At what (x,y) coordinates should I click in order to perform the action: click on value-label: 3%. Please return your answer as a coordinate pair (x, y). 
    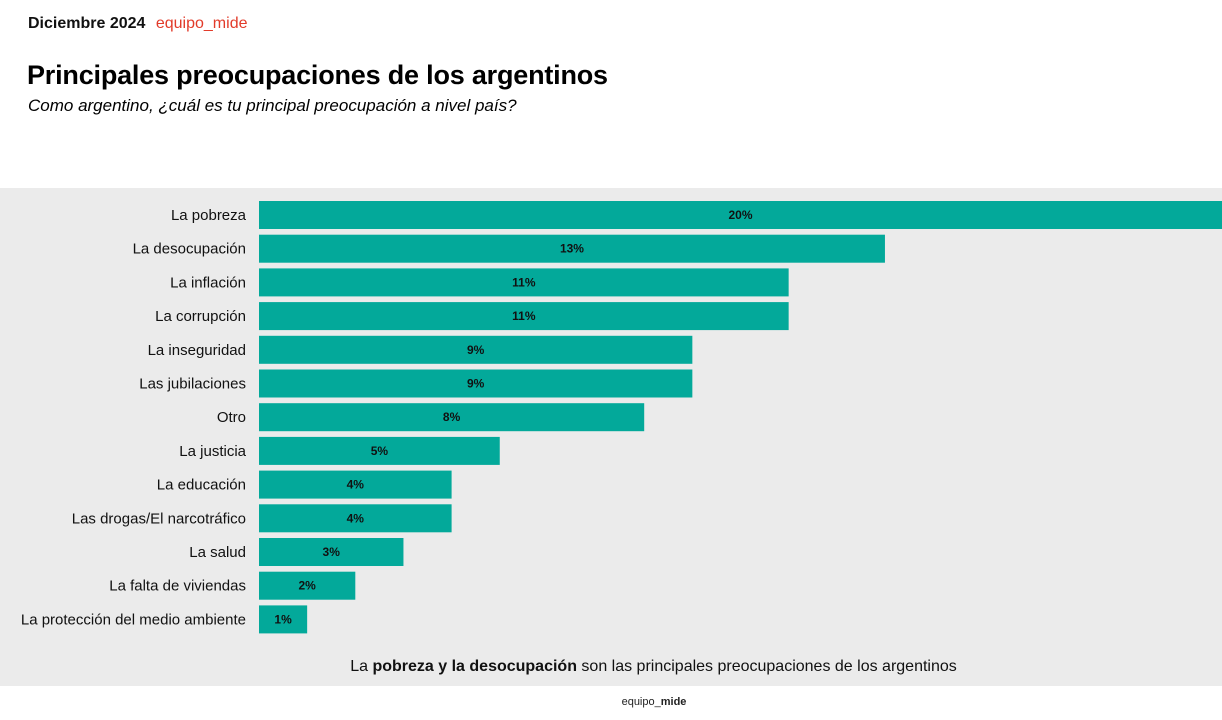
    Looking at the image, I should click on (332, 552).